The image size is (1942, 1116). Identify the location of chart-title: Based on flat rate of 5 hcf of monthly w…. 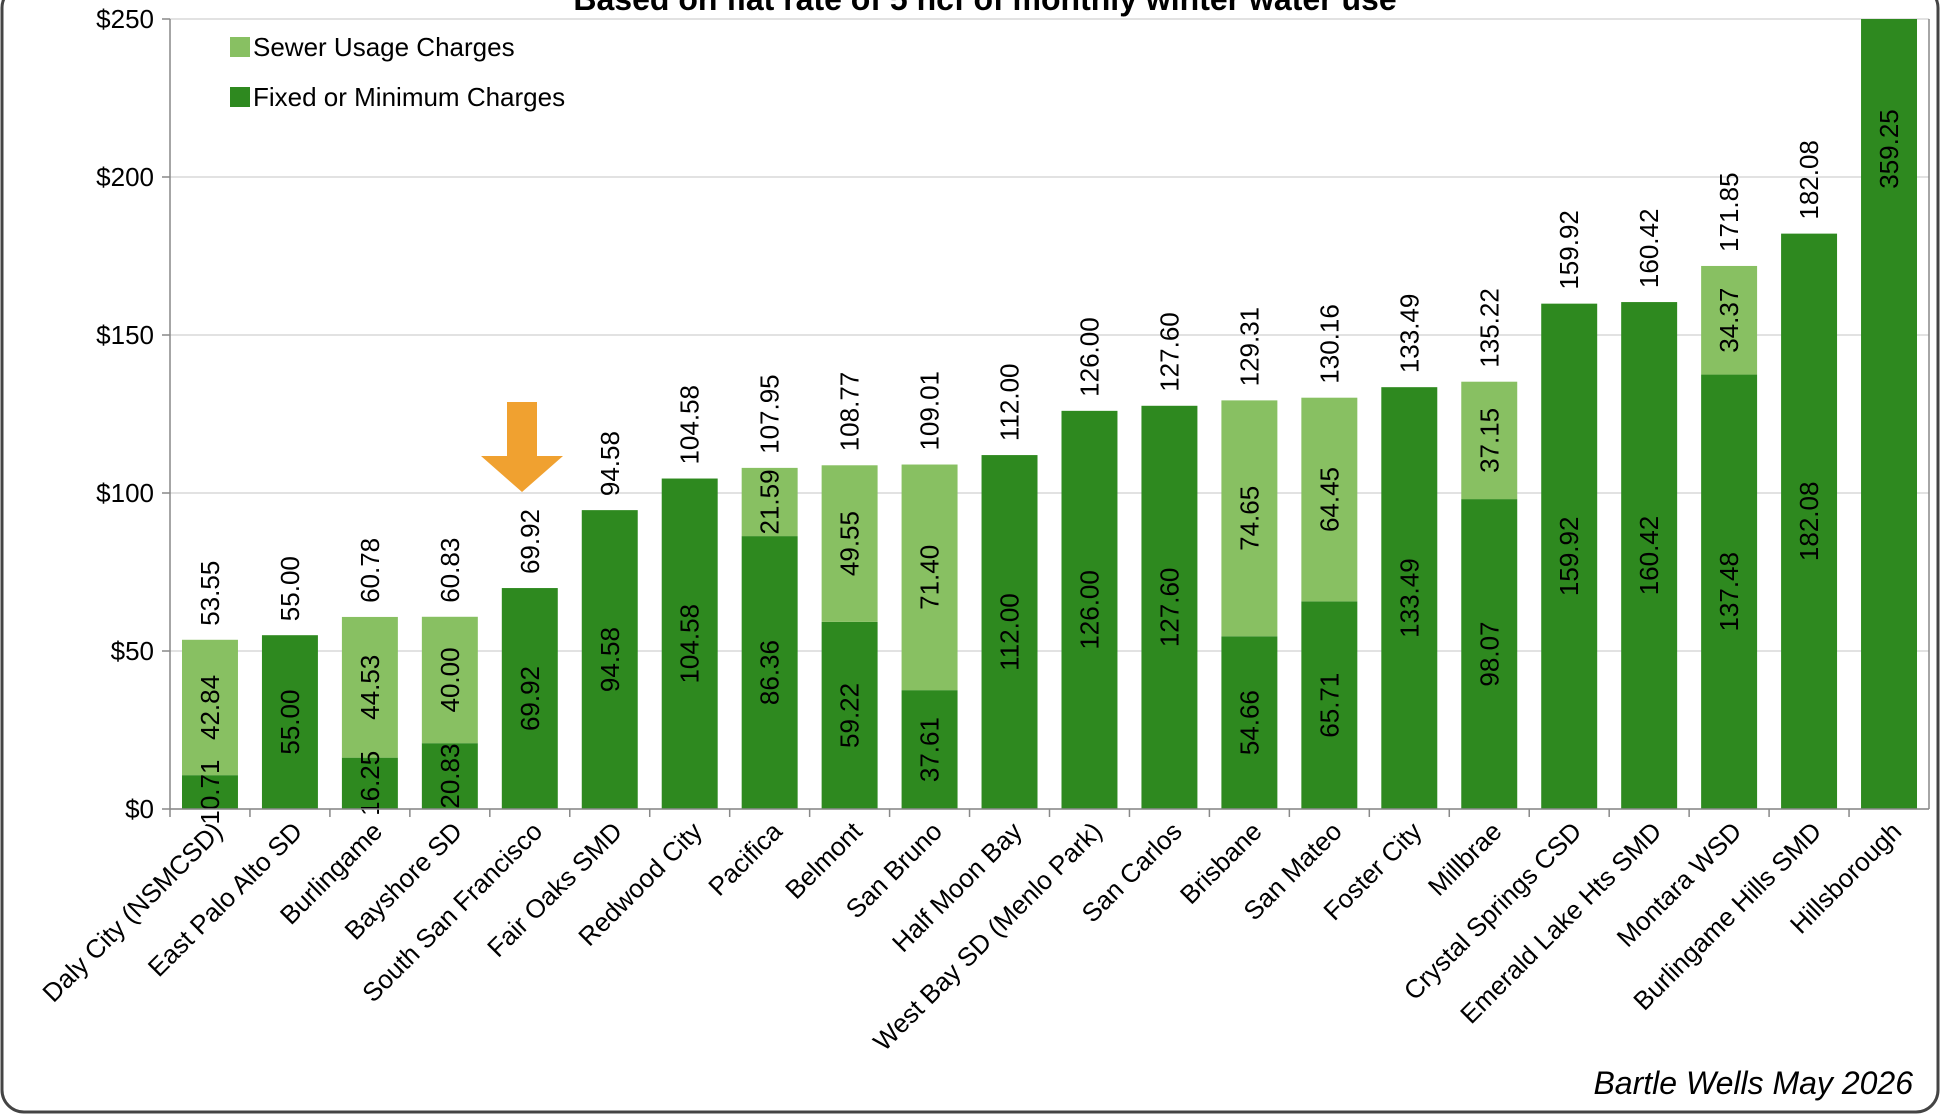
(984, 8).